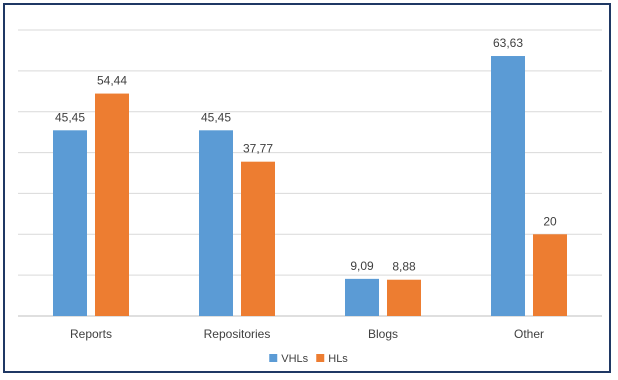  What do you see at coordinates (508, 43) in the screenshot?
I see `data-label: 63,63` at bounding box center [508, 43].